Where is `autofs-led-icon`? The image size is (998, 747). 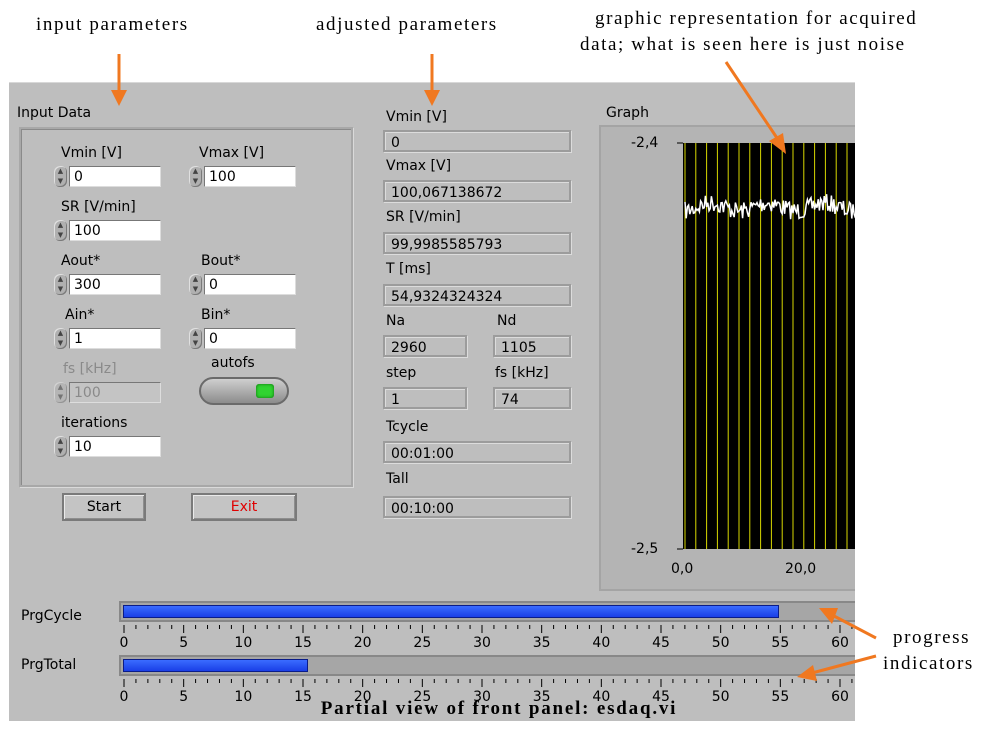 autofs-led-icon is located at coordinates (265, 391).